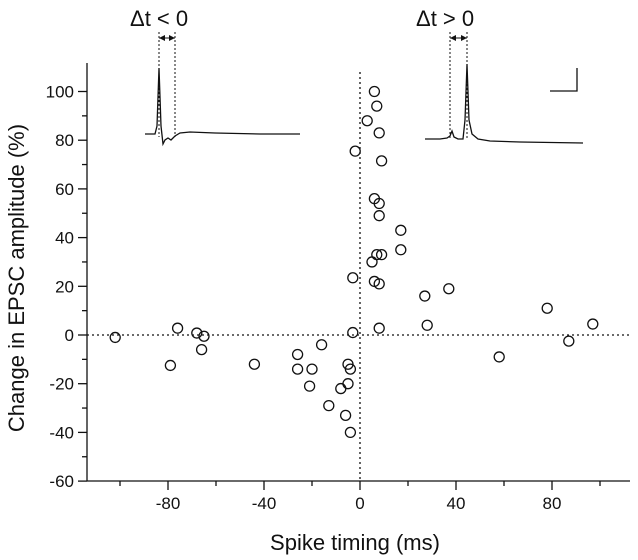 This screenshot has height=560, width=638. What do you see at coordinates (359, 503) in the screenshot?
I see `x-tick-label: 0` at bounding box center [359, 503].